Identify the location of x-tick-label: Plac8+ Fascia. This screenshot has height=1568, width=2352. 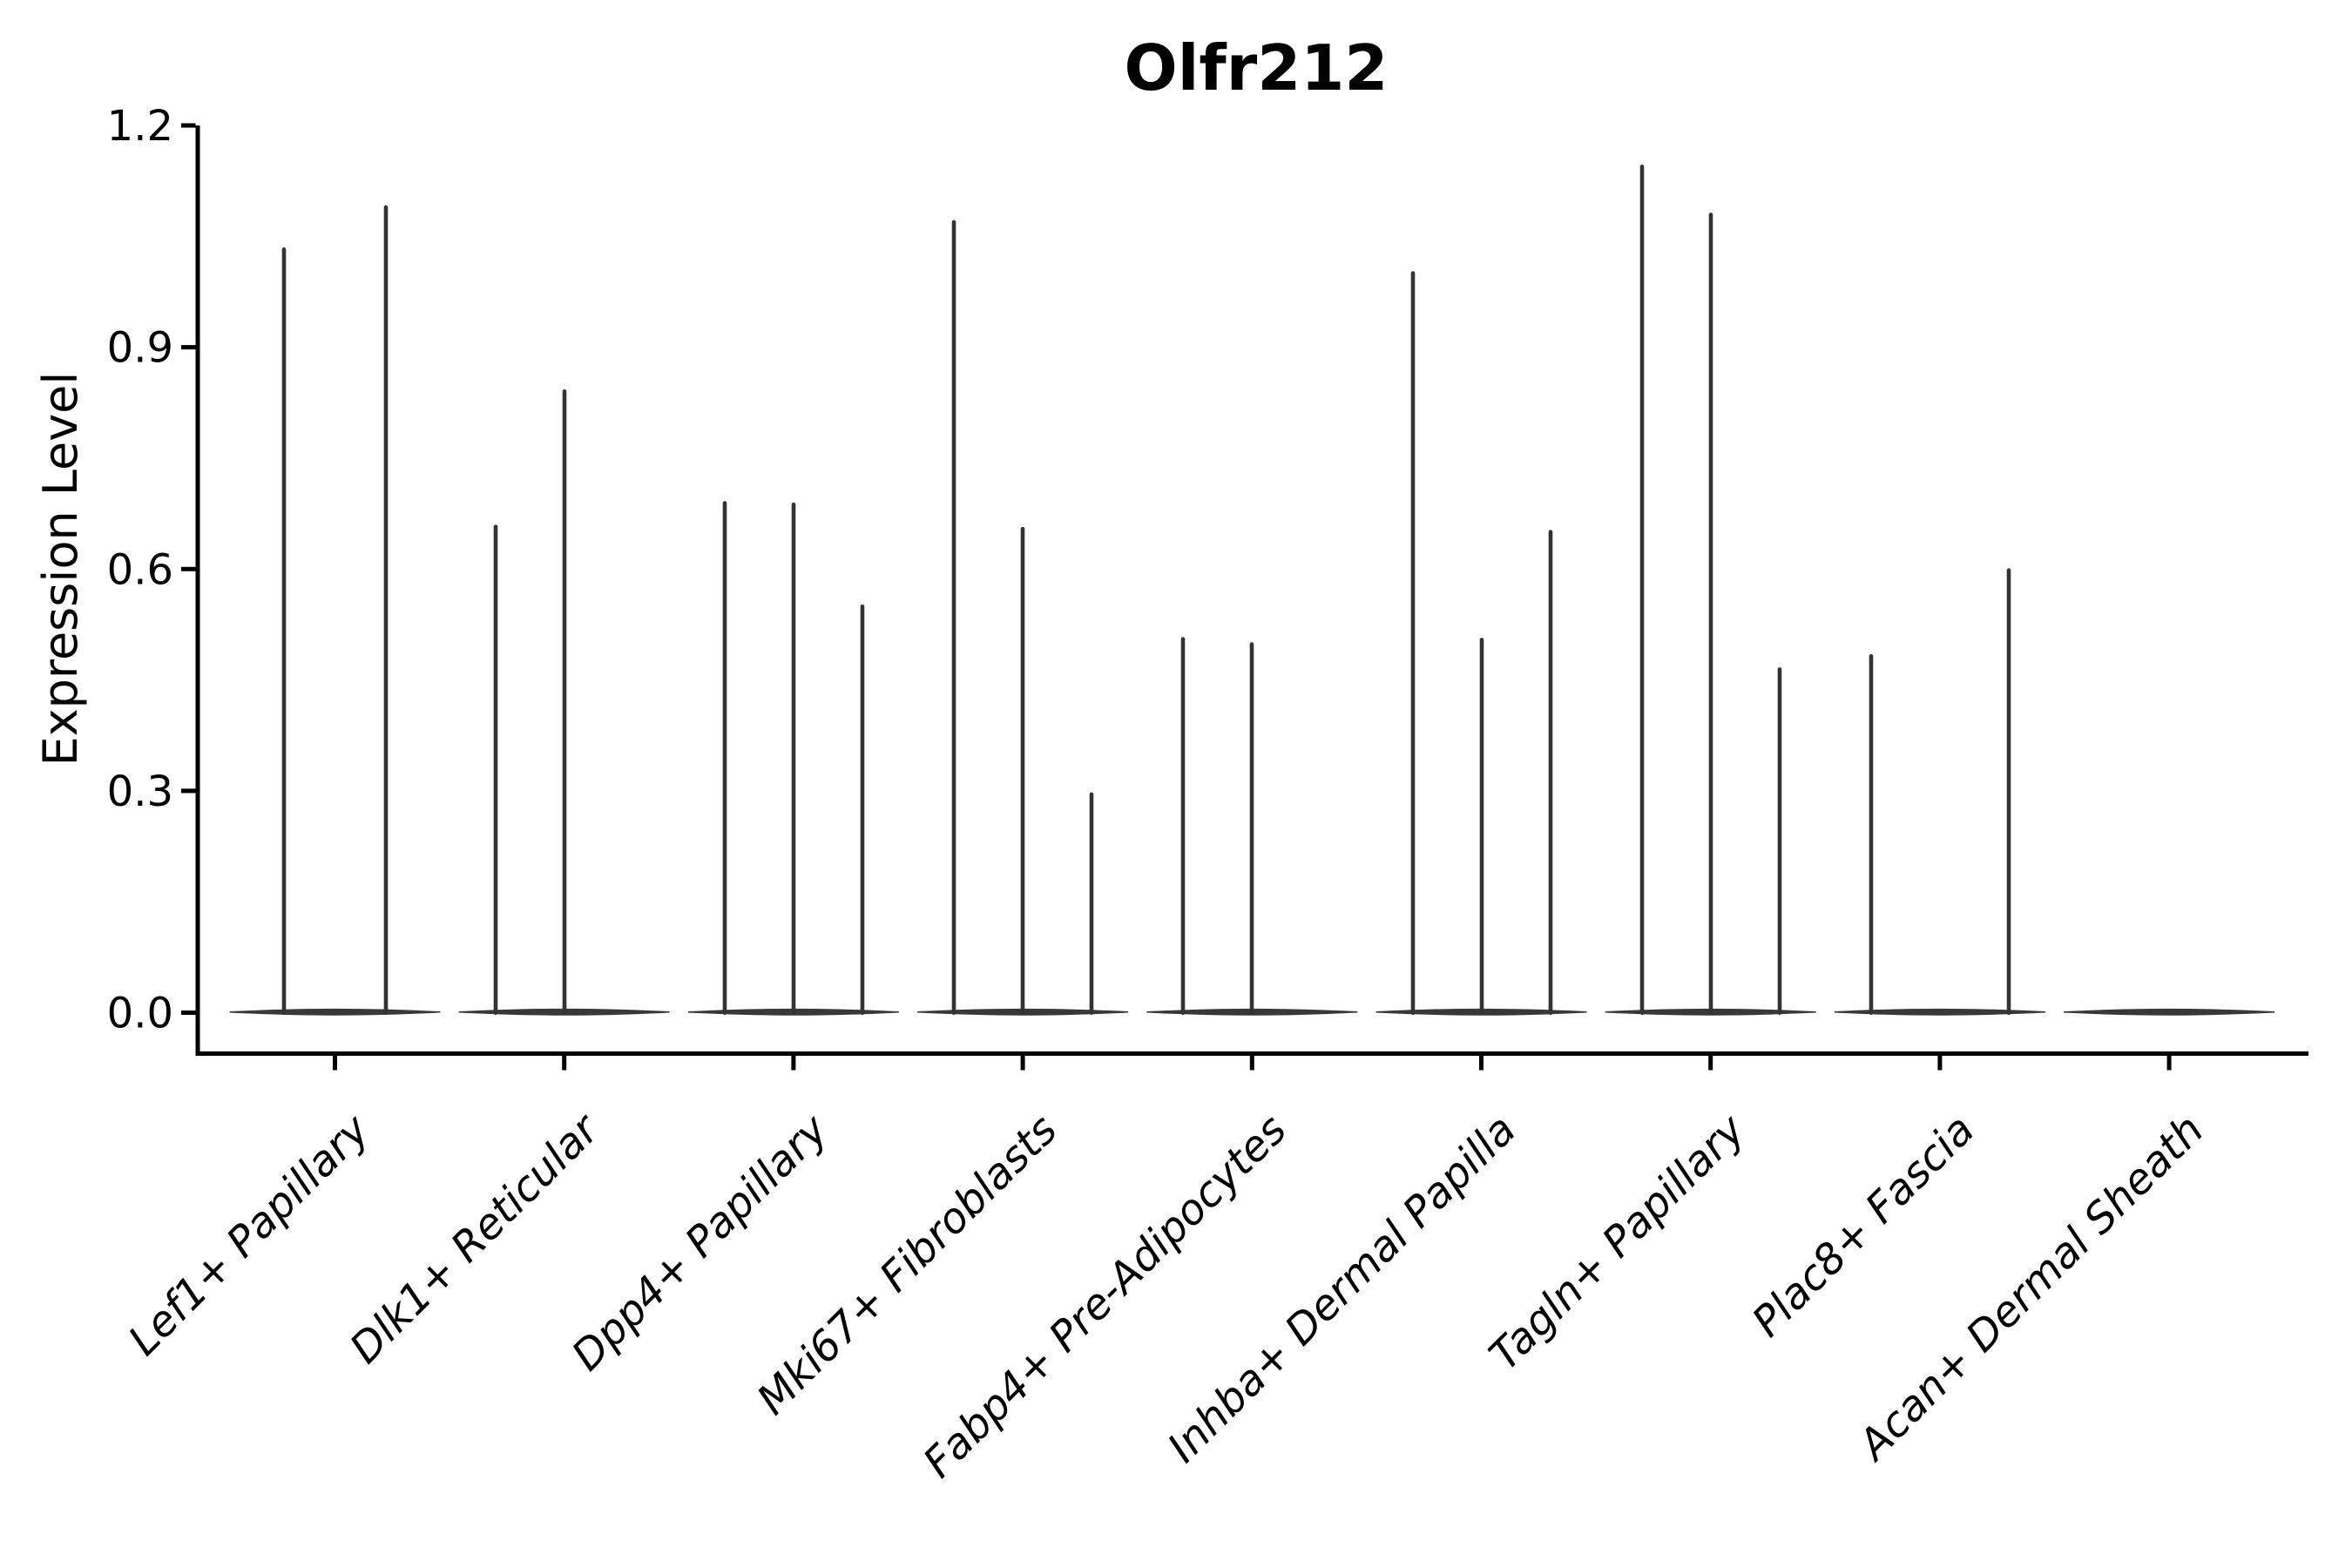
(1863, 1226).